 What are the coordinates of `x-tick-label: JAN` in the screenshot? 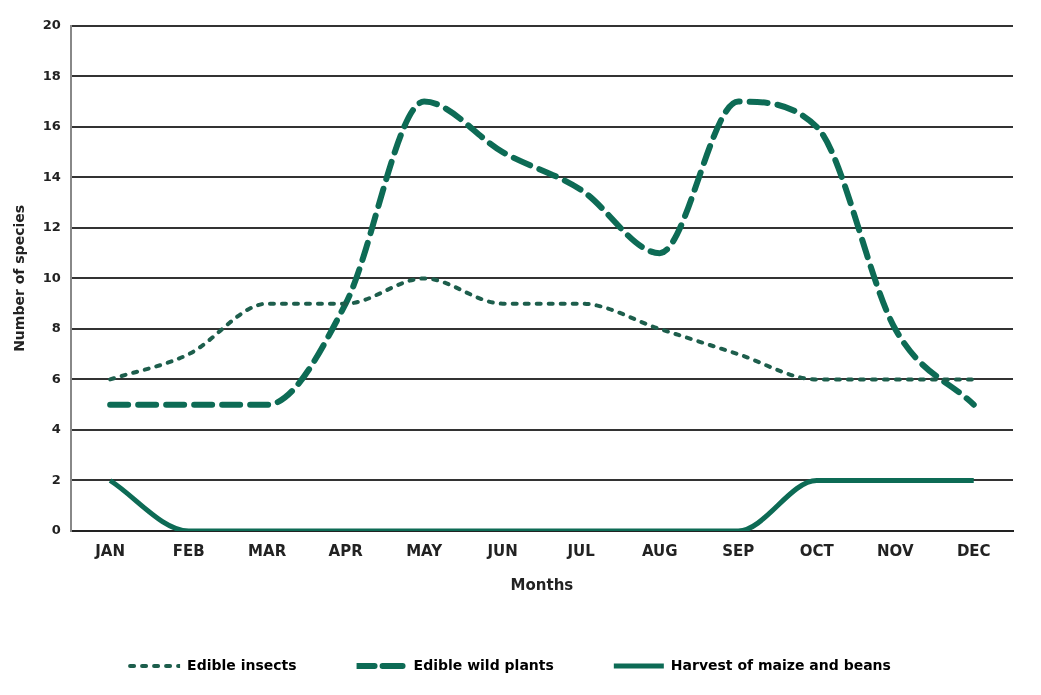 It's located at (110, 550).